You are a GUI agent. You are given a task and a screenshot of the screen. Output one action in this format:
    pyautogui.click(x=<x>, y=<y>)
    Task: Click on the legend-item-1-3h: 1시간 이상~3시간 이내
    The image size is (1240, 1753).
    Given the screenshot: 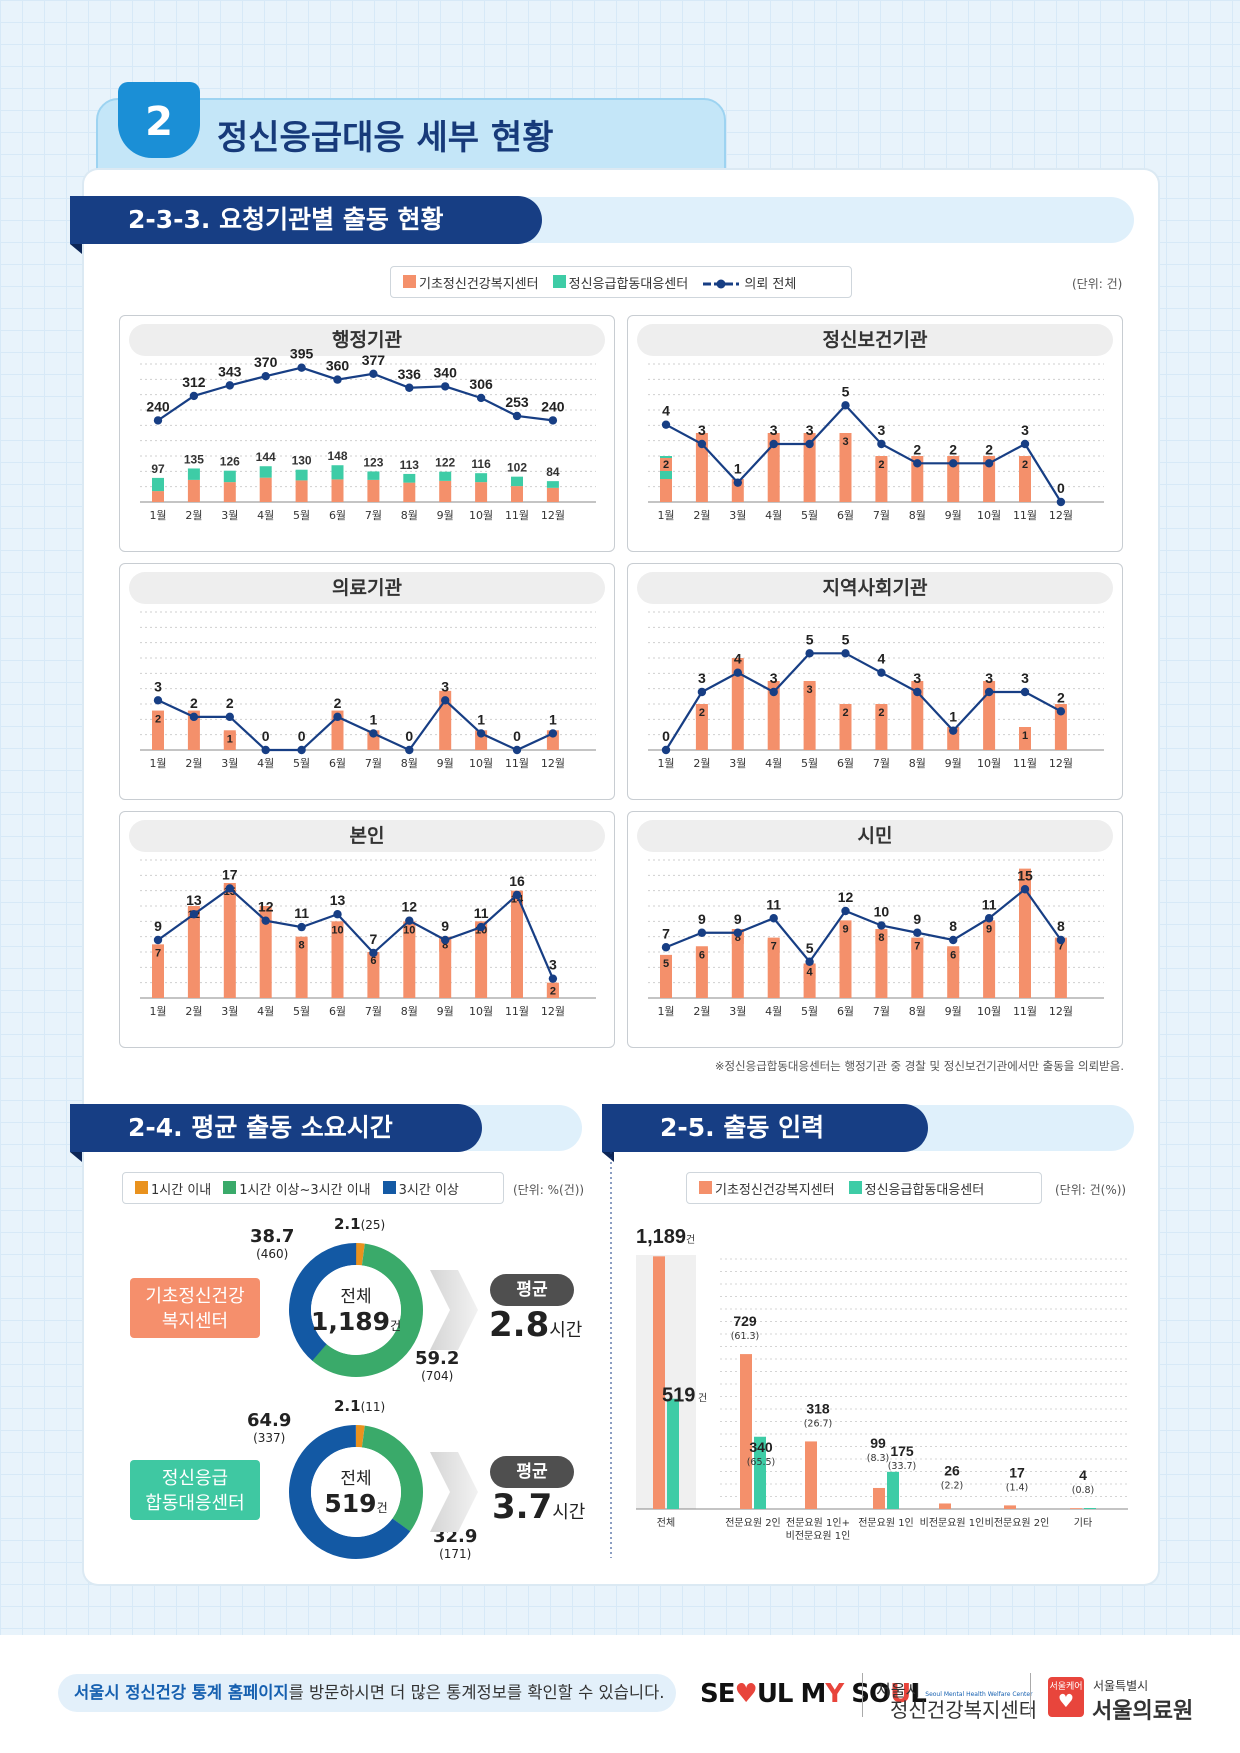 What is the action you would take?
    pyautogui.click(x=297, y=1188)
    